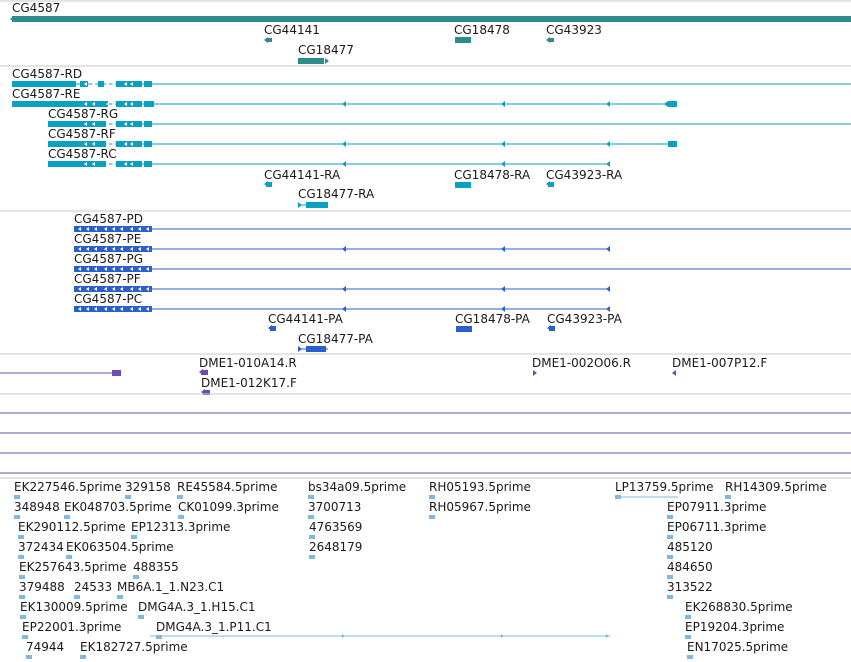  I want to click on protein-label: CG43923-PA, so click(585, 319).